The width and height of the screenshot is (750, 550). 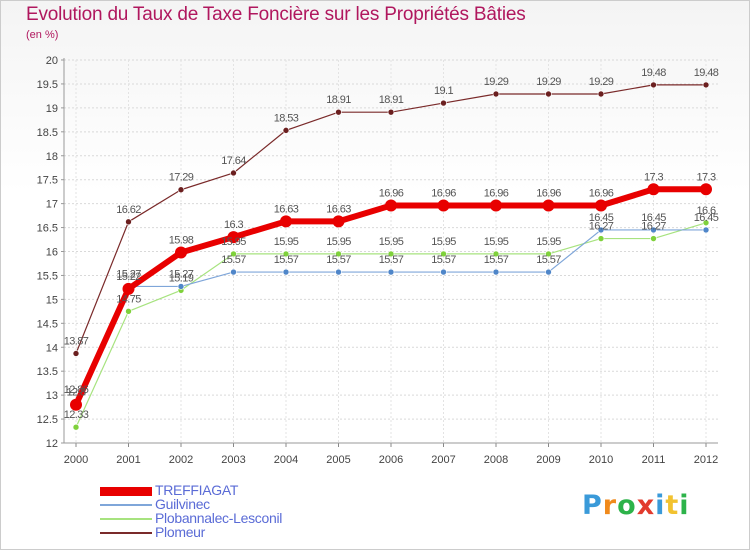 What do you see at coordinates (601, 460) in the screenshot?
I see `x-tick-label: 2010` at bounding box center [601, 460].